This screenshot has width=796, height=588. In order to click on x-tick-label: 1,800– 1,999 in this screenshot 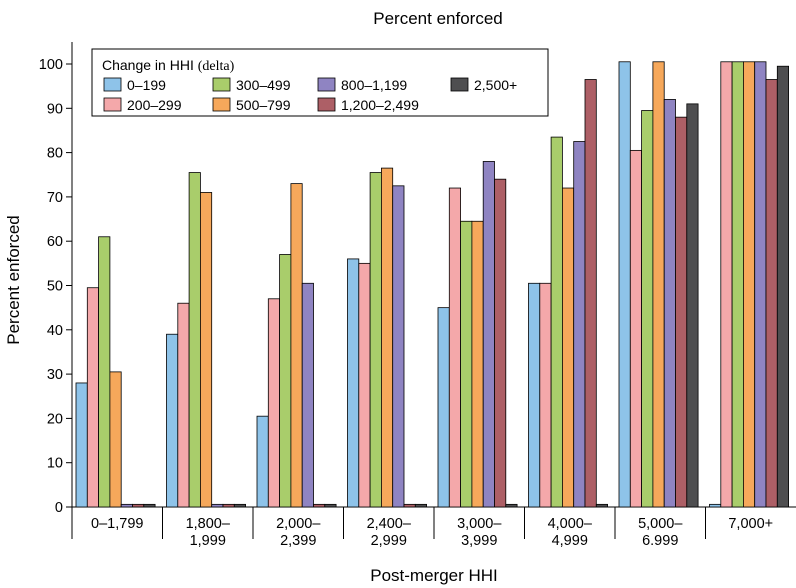, I will do `click(208, 532)`.